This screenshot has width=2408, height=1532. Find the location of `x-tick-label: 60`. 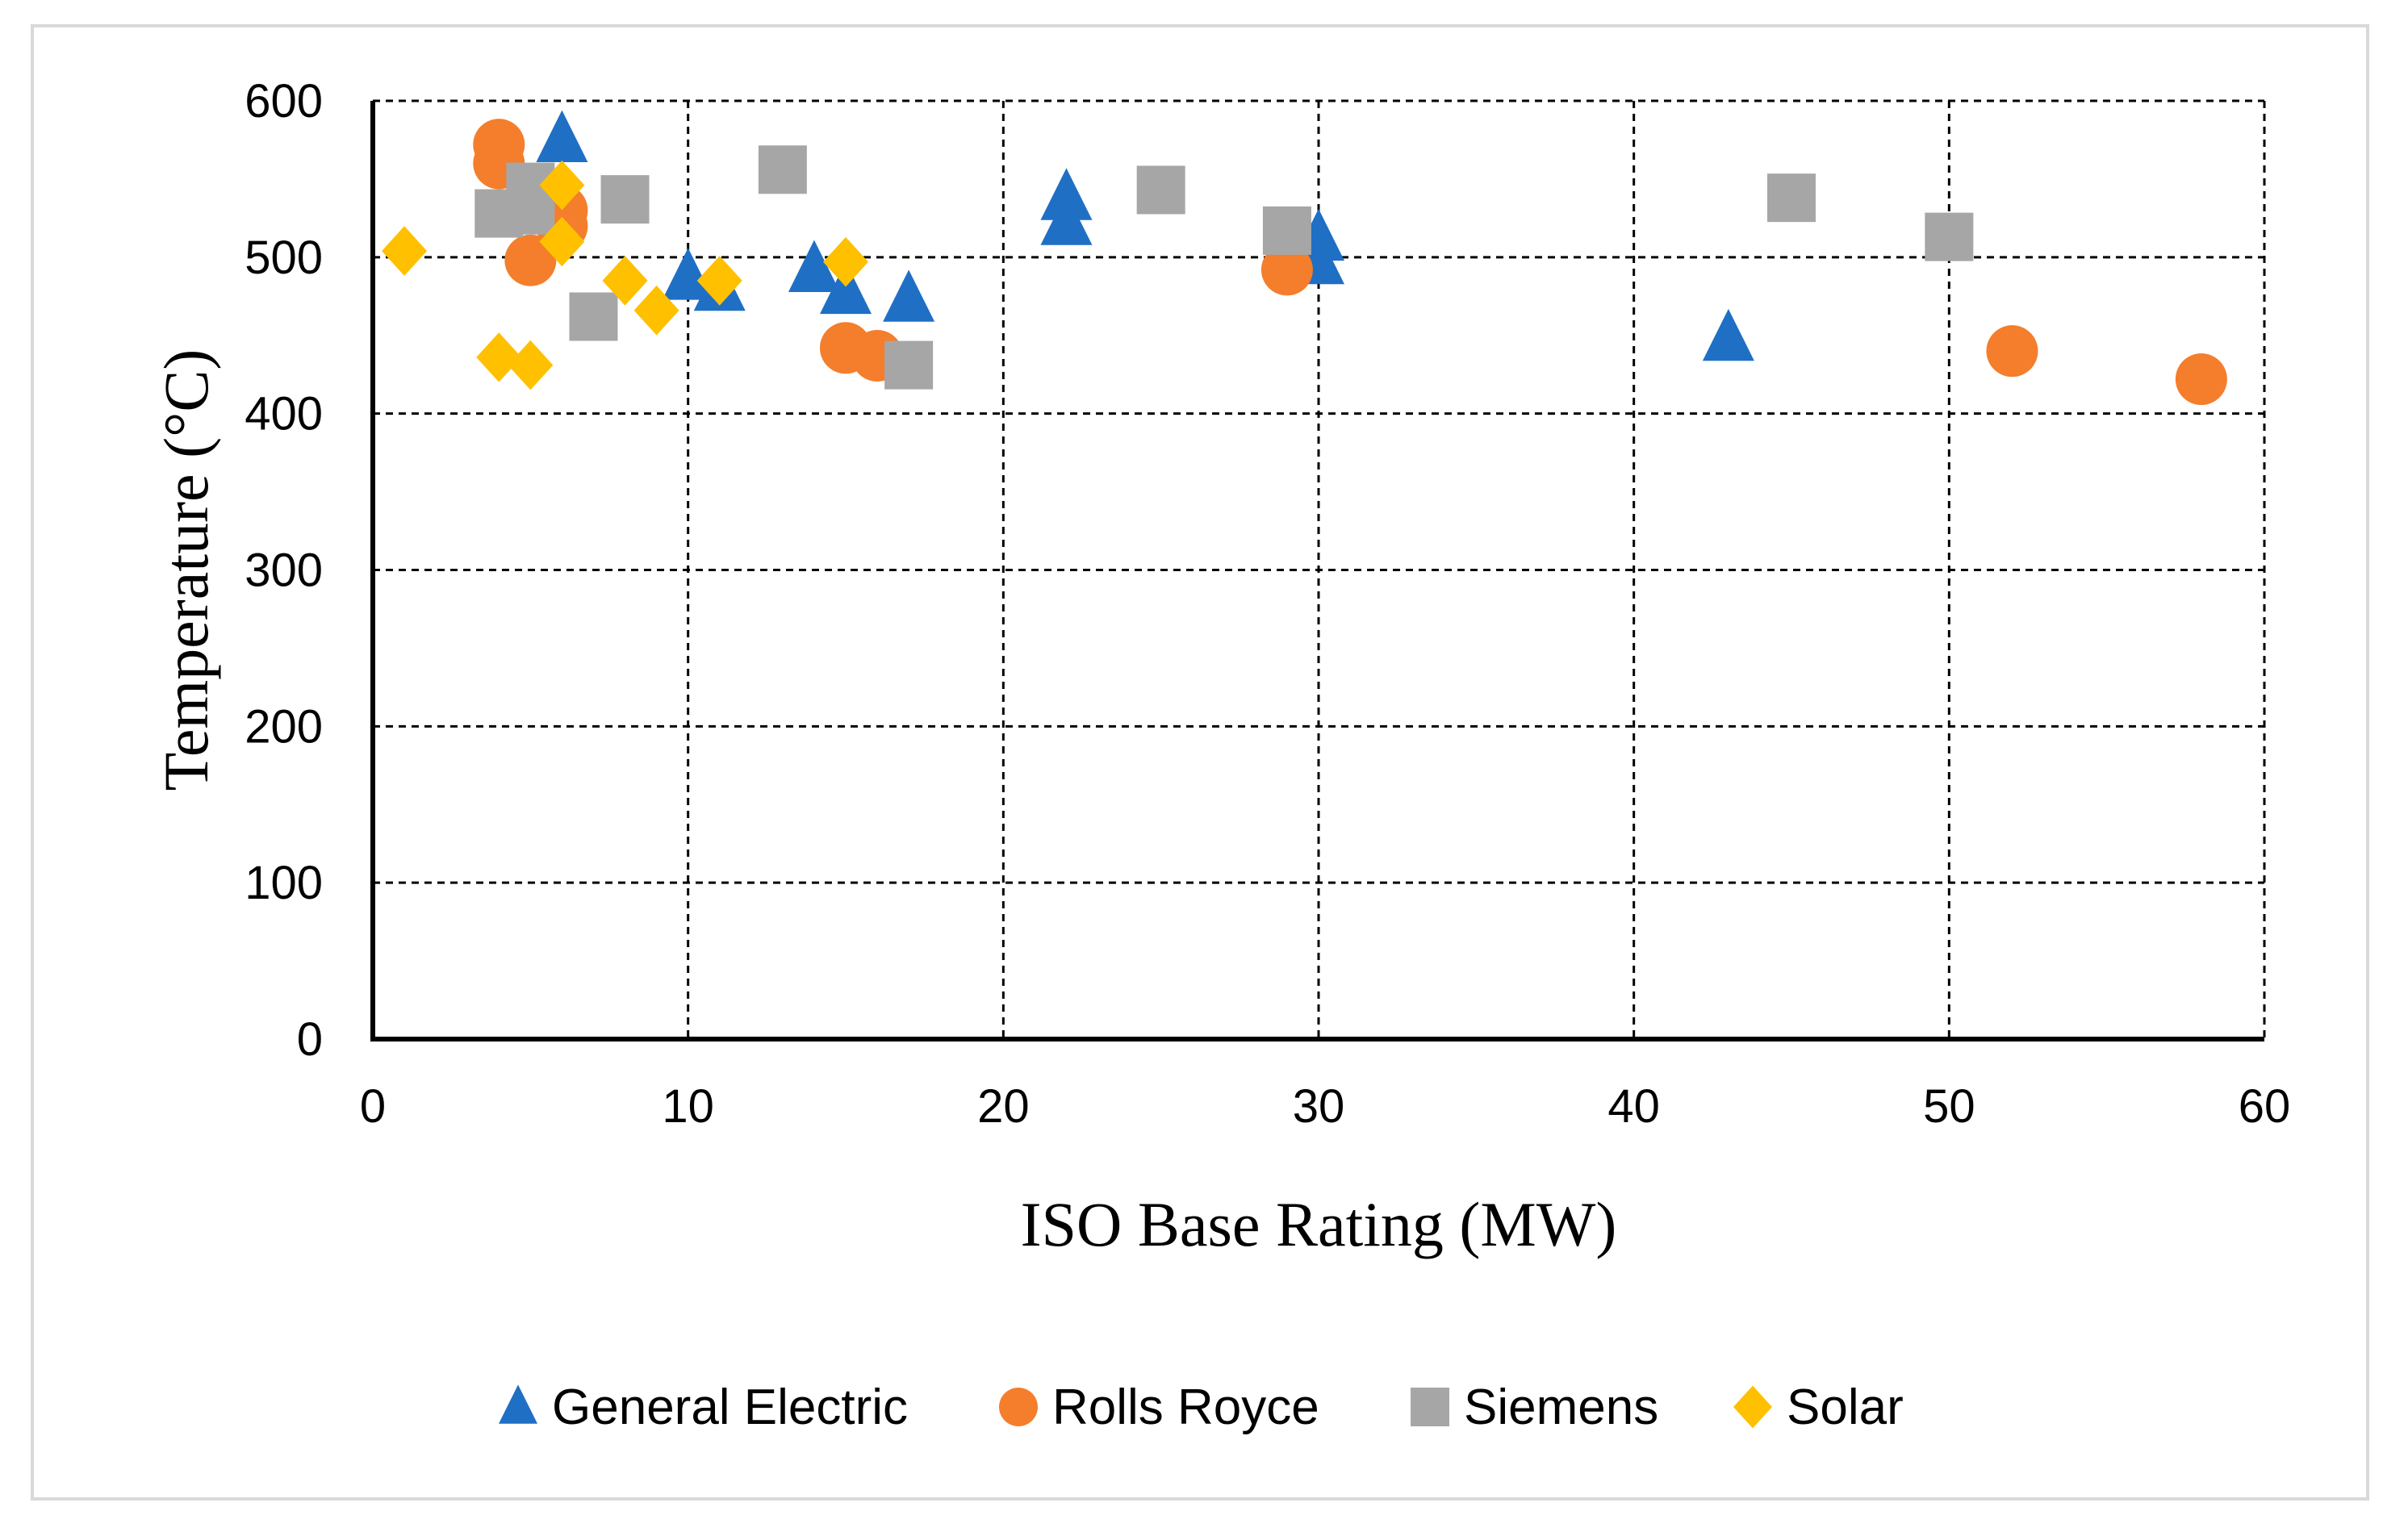

x-tick-label: 60 is located at coordinates (2265, 1106).